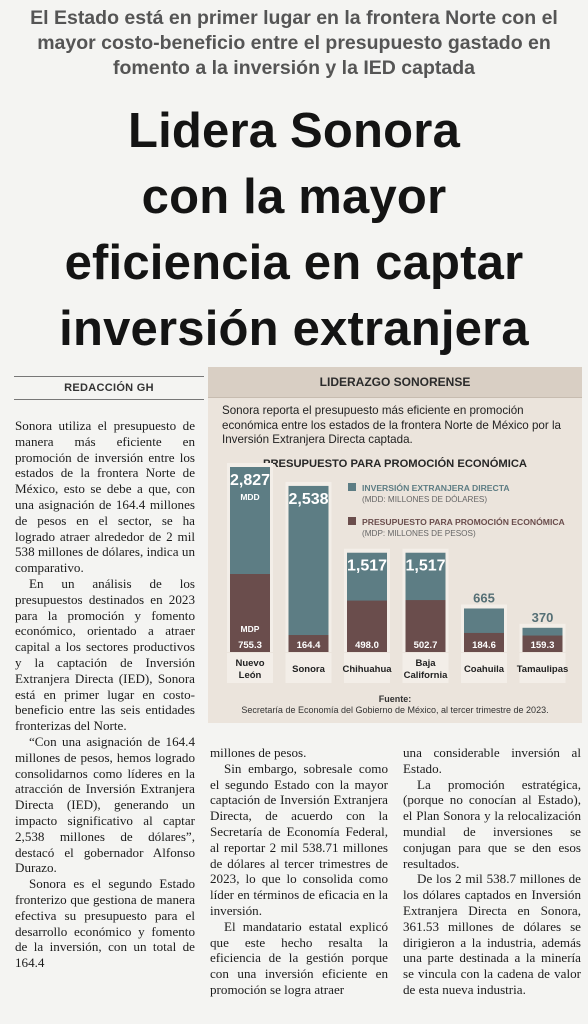  I want to click on legend-label-presupuesto: PRESUPUESTO PARA PROMOCIÓN ECONÓMICA, so click(463, 521).